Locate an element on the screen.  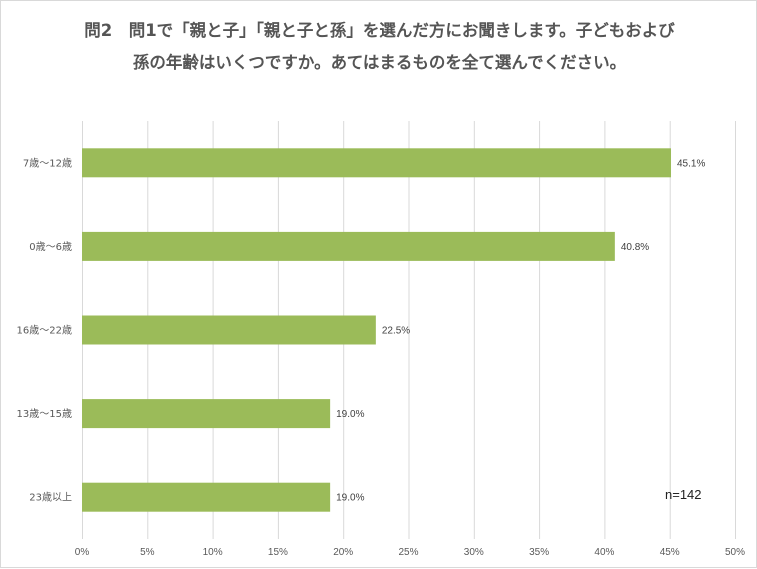
category-labels: 7歳～12歳 0歳～6歳 16歳～22歳 13歳～15歳 23歳以上 is located at coordinates (44, 330).